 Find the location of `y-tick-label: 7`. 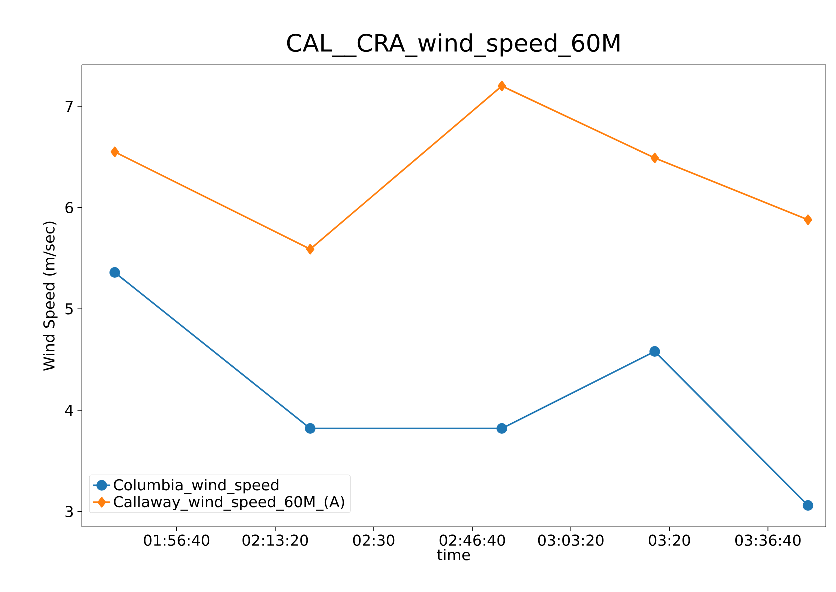

y-tick-label: 7 is located at coordinates (69, 106).